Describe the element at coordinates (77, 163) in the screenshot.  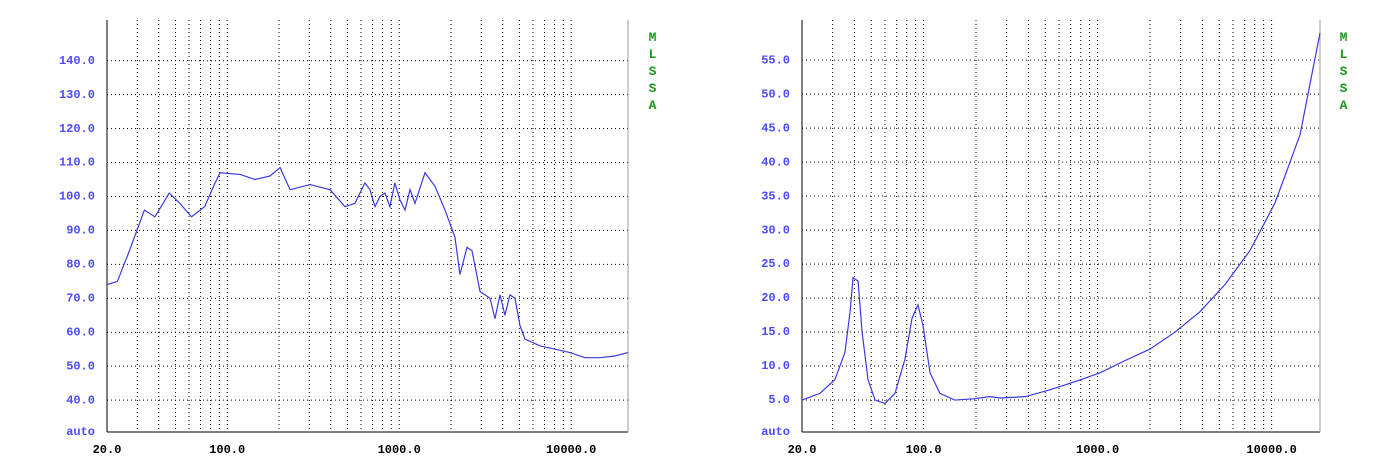
I see `y-tick-label: 110.0` at that location.